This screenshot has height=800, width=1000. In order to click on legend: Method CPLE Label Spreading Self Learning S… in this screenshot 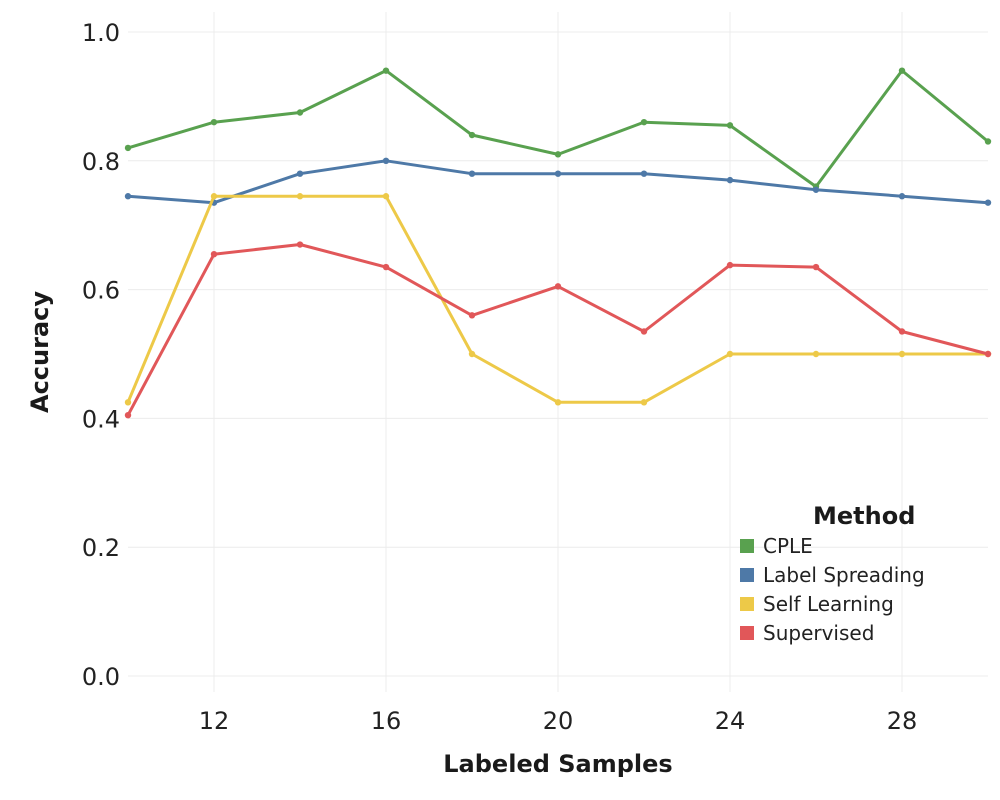, I will do `click(832, 573)`.